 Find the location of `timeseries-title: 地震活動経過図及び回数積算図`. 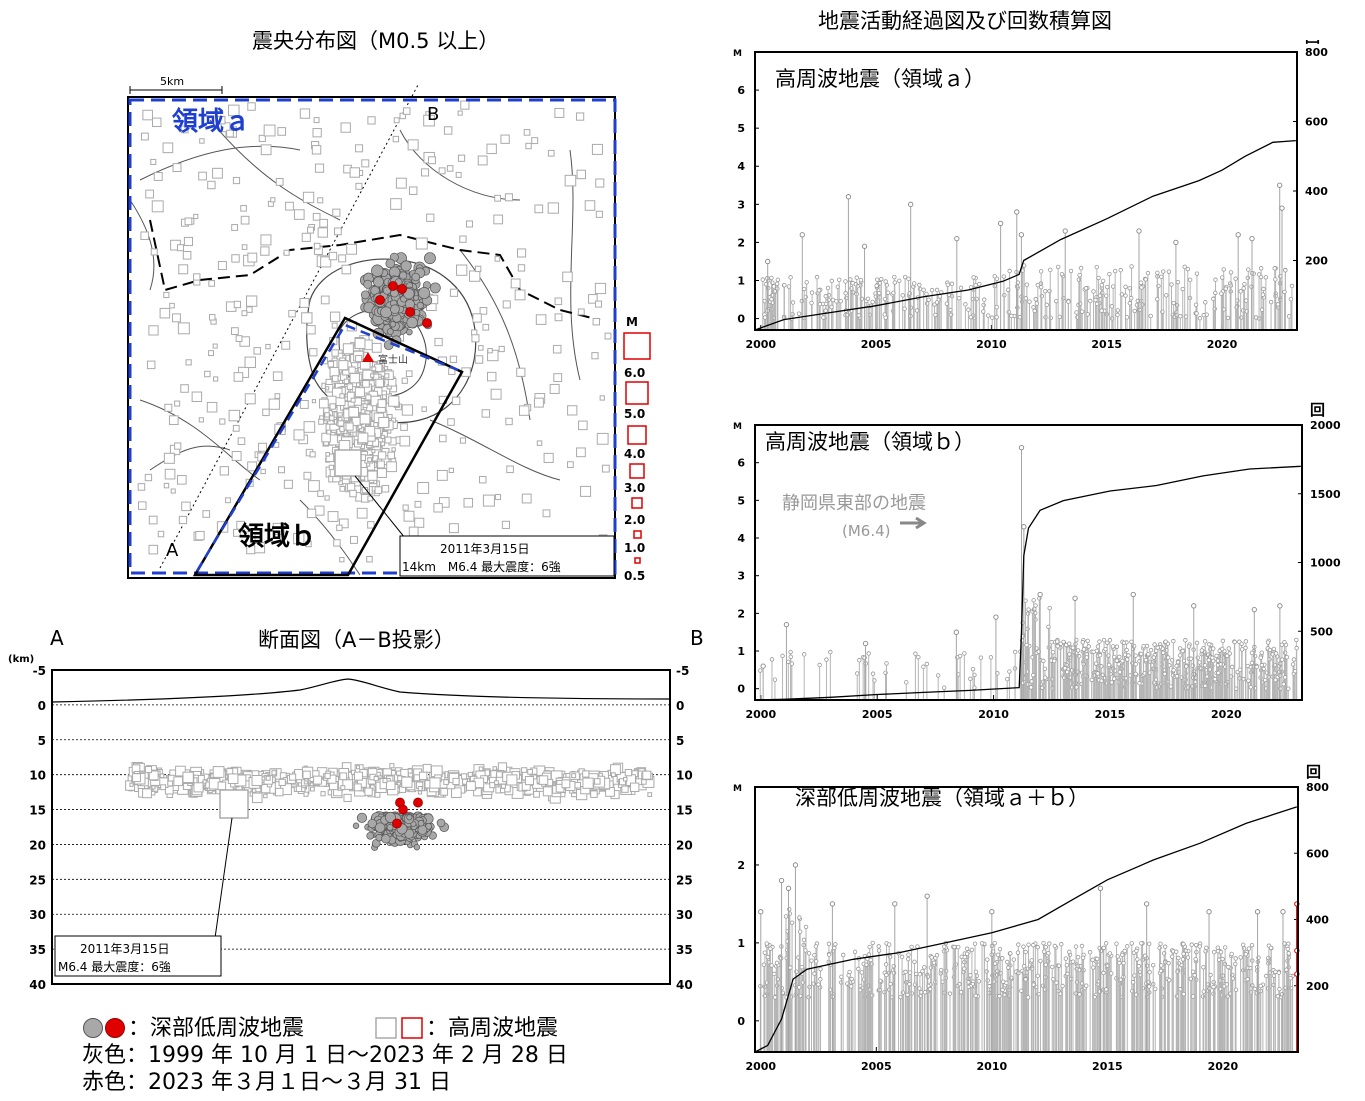

timeseries-title: 地震活動経過図及び回数積算図 is located at coordinates (965, 21).